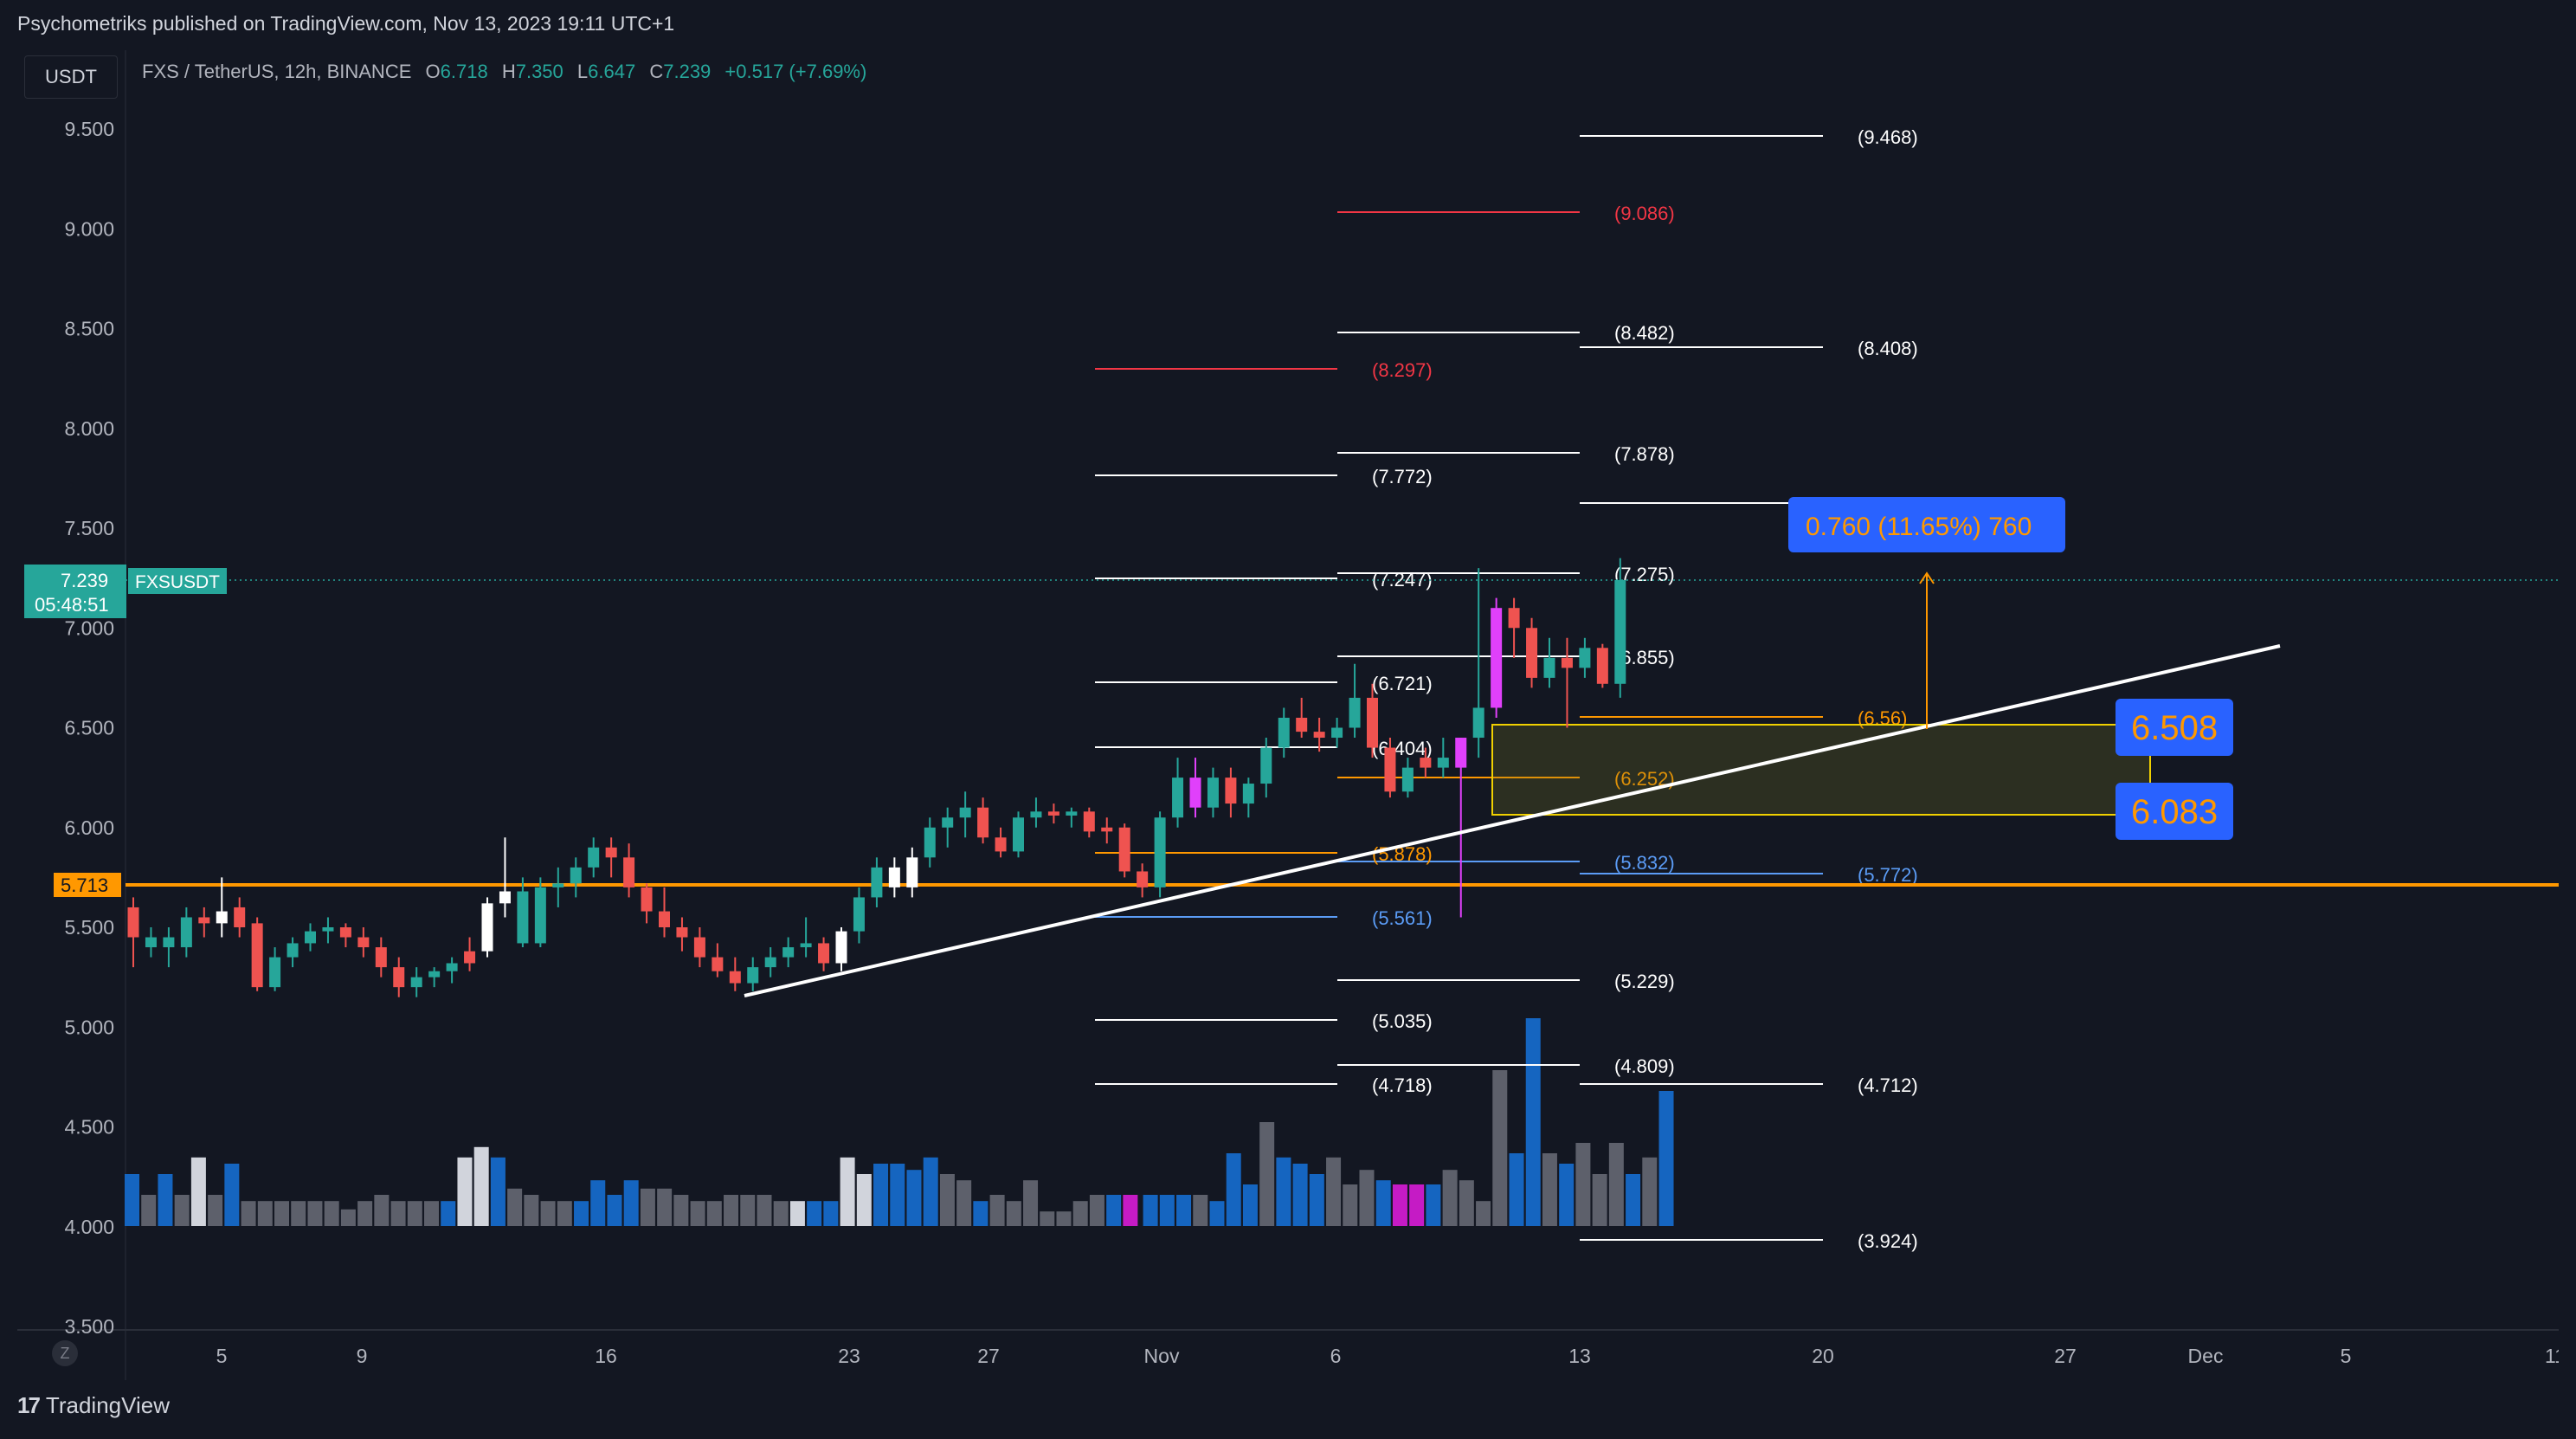 The width and height of the screenshot is (2576, 1439). Describe the element at coordinates (464, 71) in the screenshot. I see `open-value: 6.718` at that location.